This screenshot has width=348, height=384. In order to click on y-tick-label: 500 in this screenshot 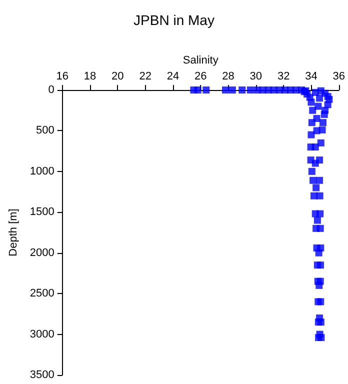, I will do `click(45, 130)`.